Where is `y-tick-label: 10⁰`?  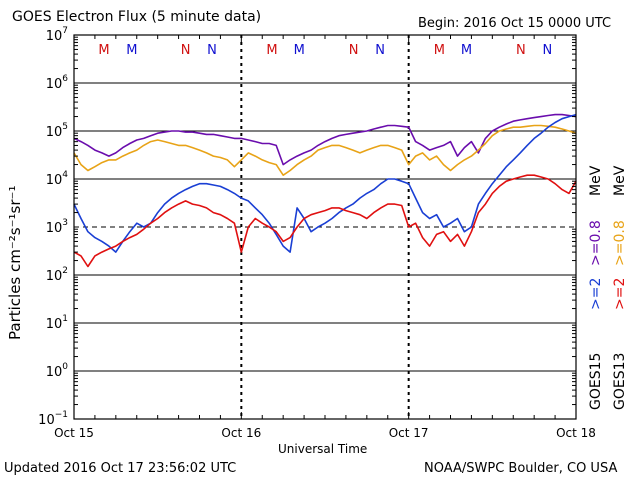
y-tick-label: 10⁰ is located at coordinates (57, 371).